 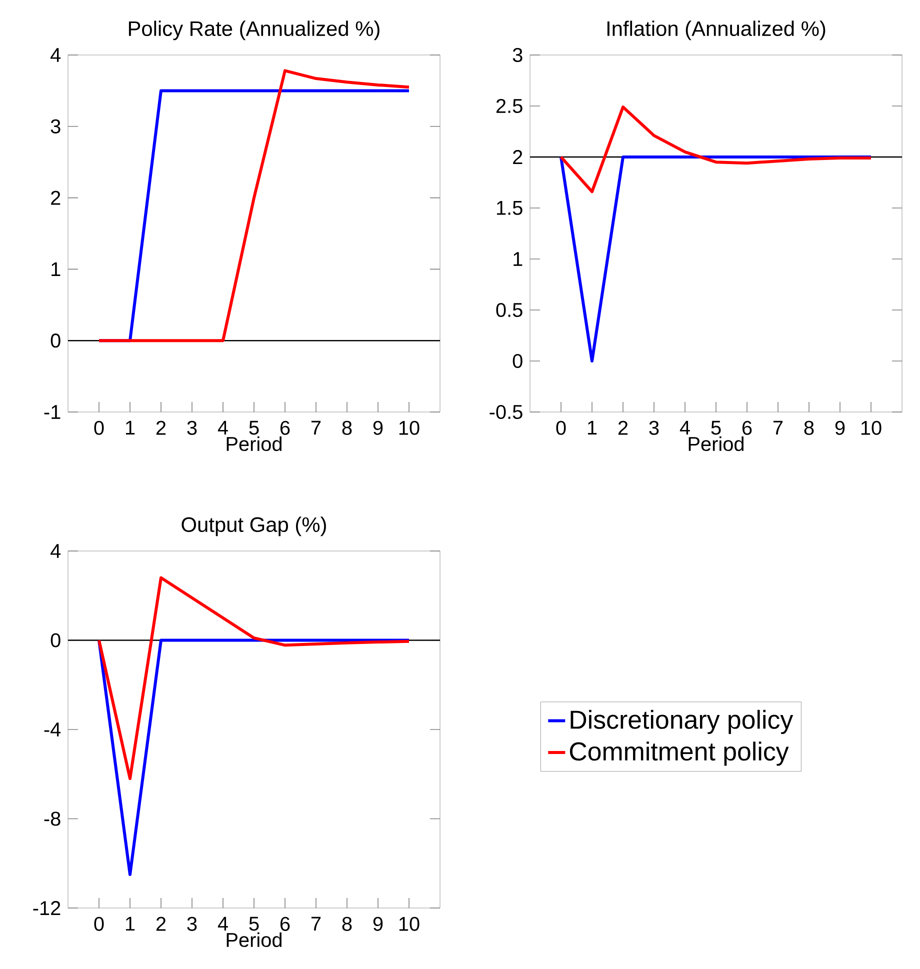 I want to click on y-tick-label: 1.5, so click(x=509, y=208).